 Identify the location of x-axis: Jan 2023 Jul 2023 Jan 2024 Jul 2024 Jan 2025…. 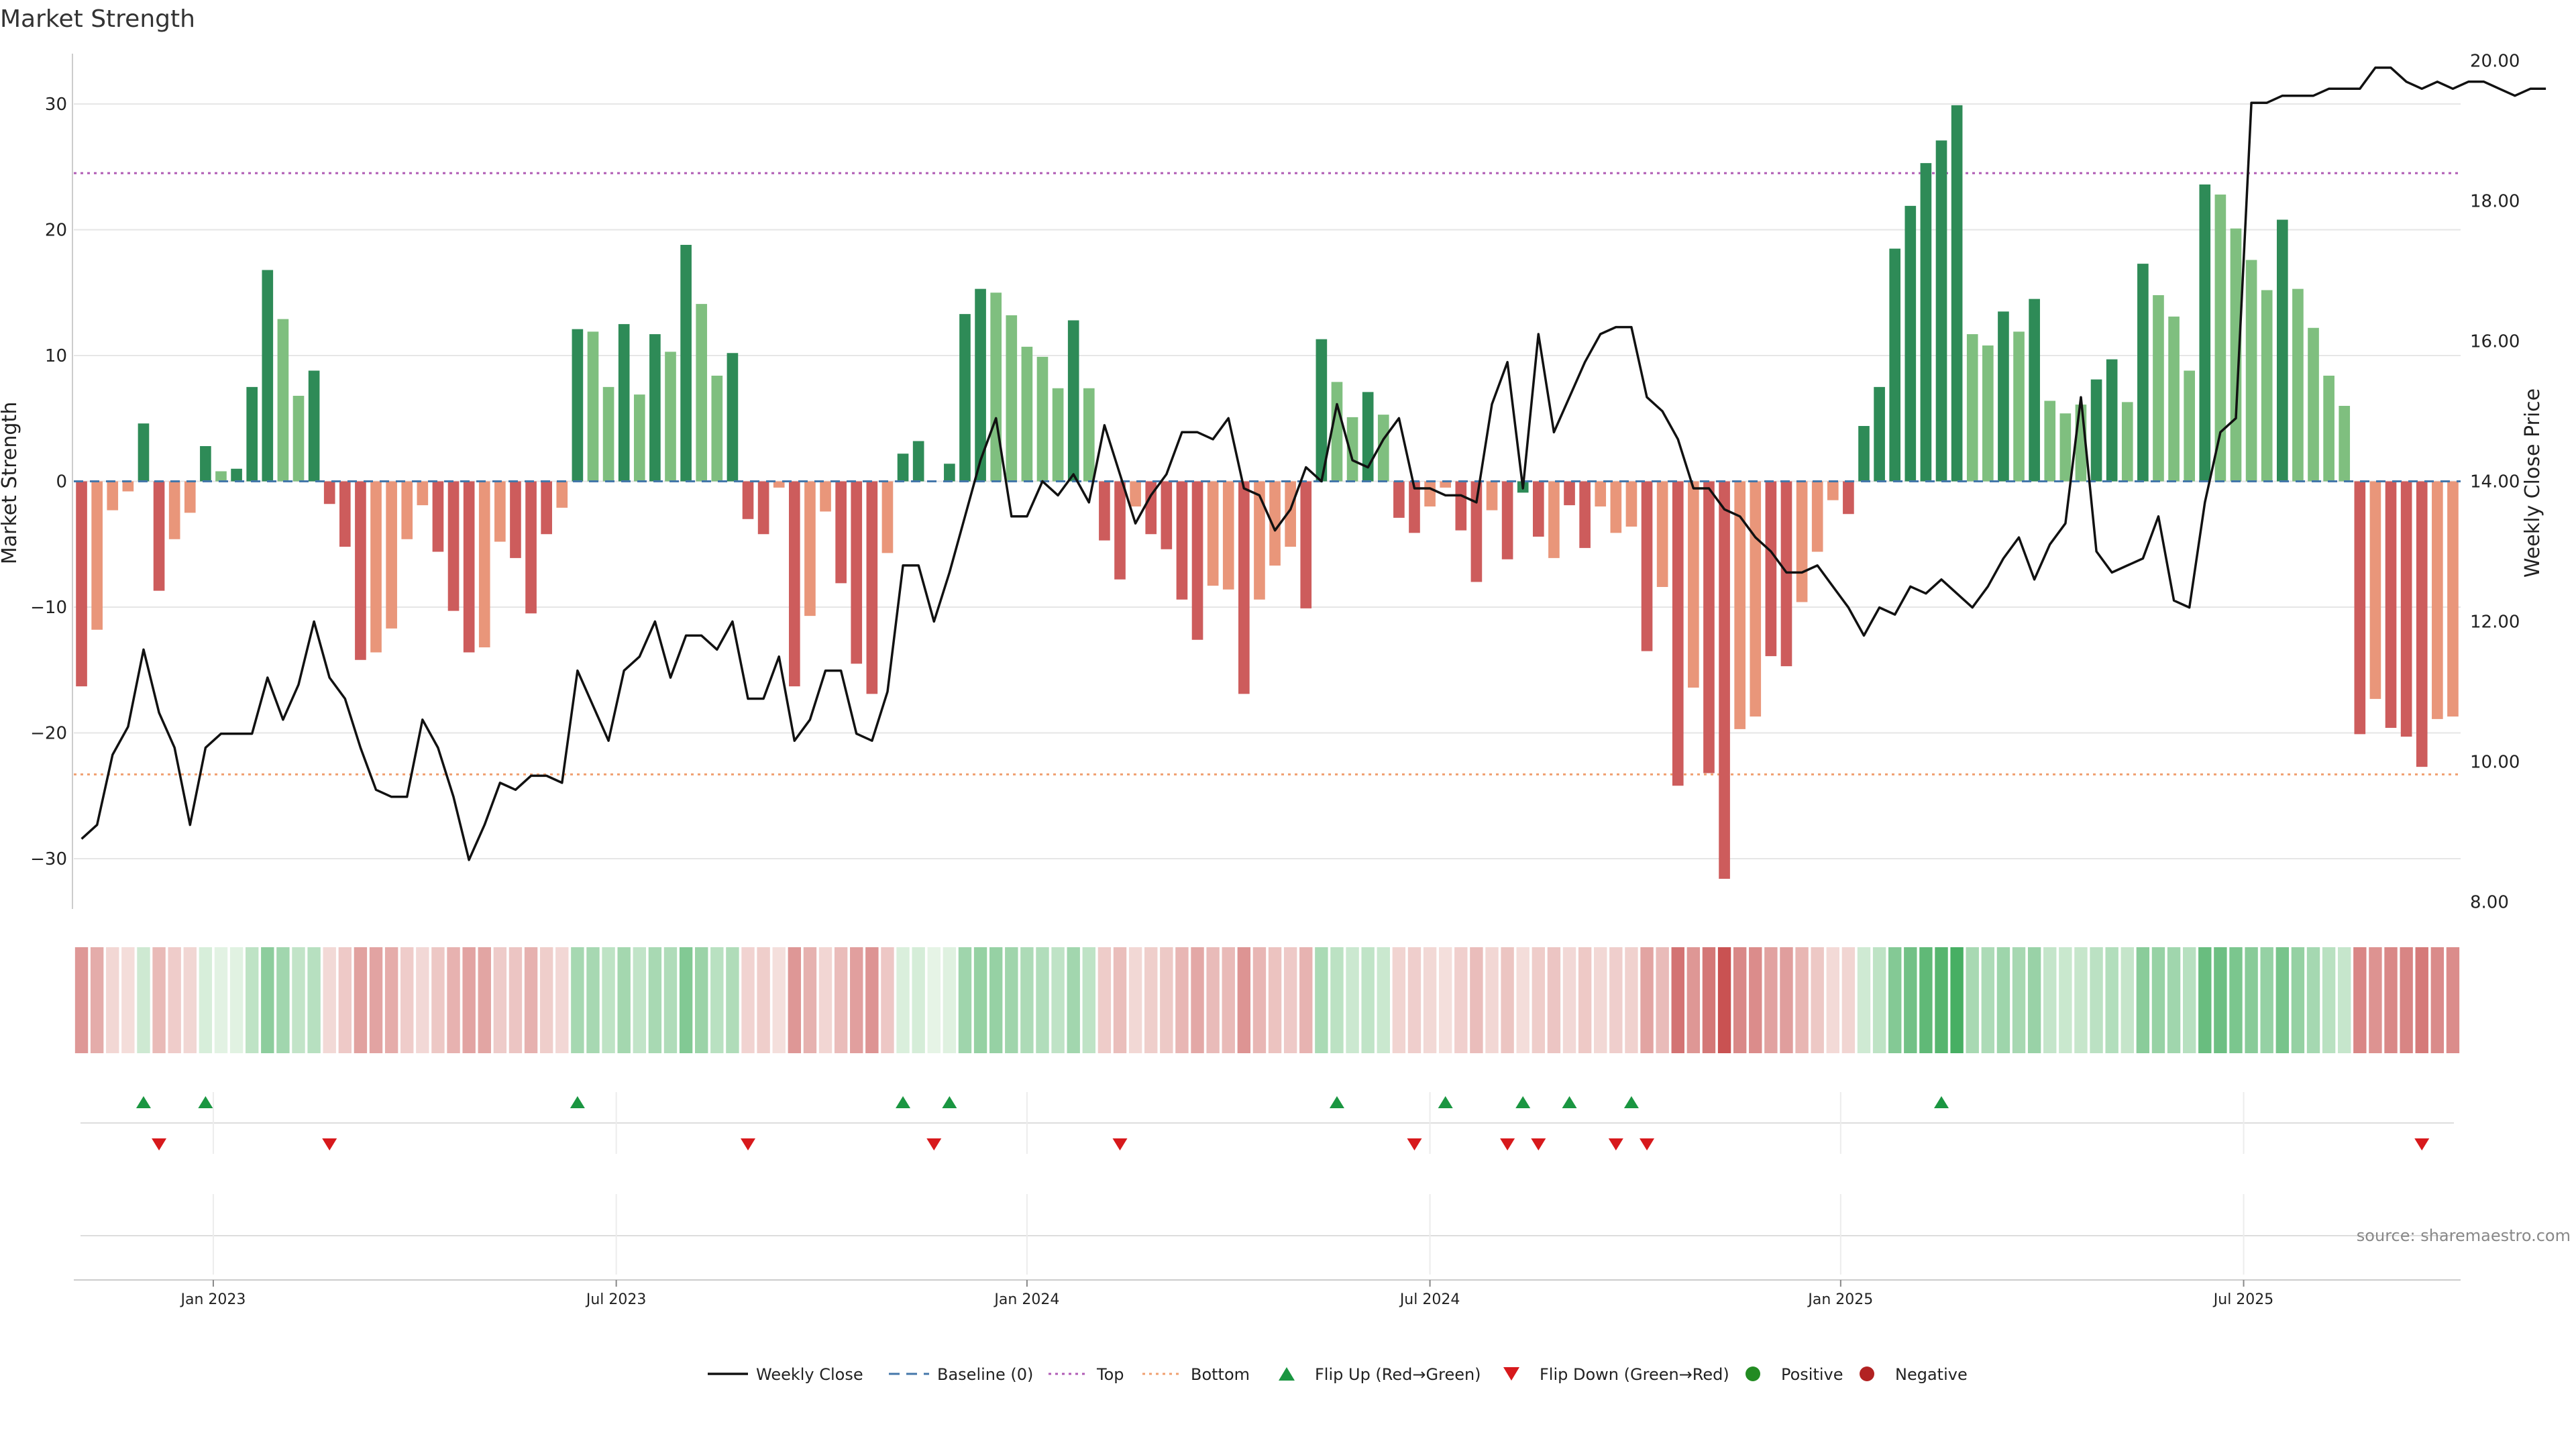
(1267, 1293).